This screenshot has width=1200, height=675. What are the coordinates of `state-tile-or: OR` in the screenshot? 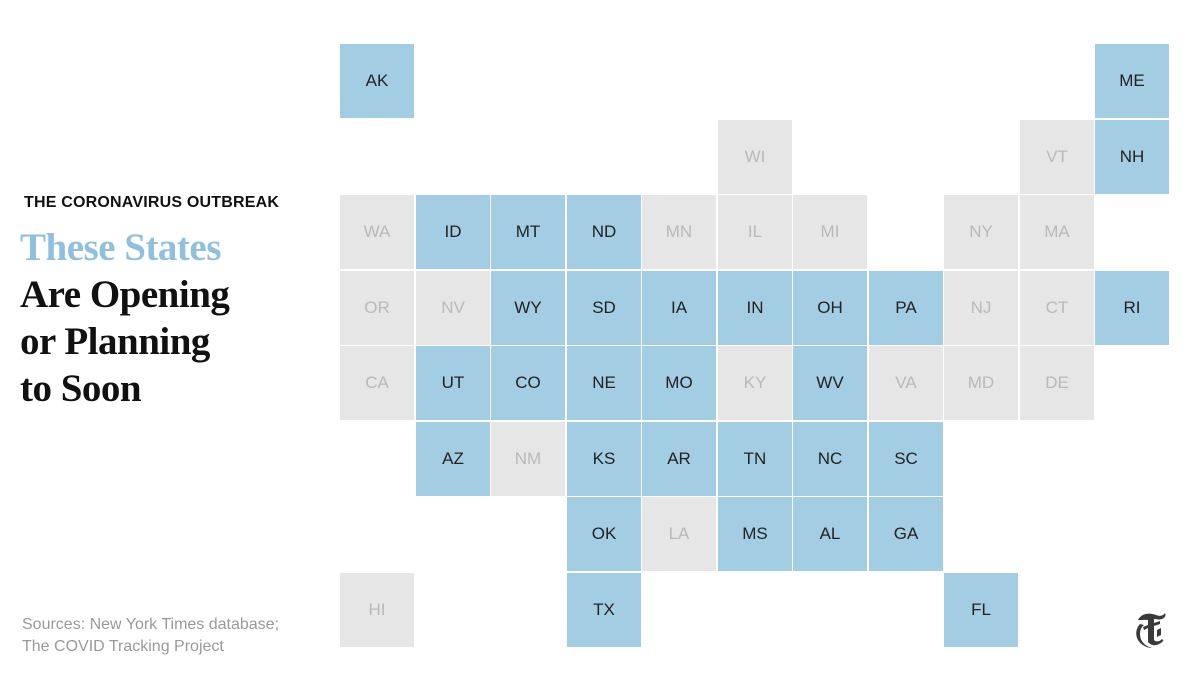 It's located at (377, 308).